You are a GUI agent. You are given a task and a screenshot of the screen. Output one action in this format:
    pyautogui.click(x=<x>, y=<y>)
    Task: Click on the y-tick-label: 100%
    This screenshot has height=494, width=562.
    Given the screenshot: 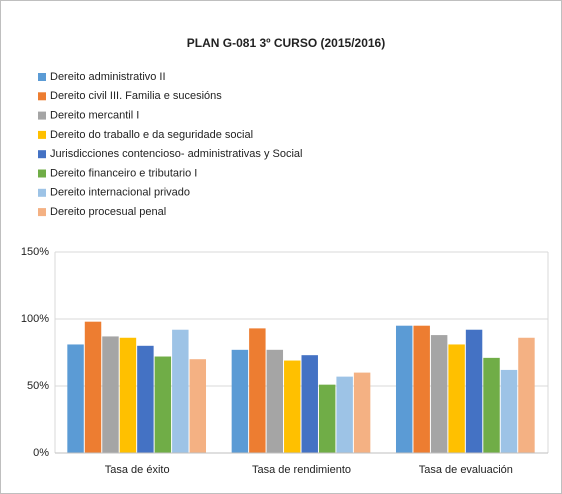 What is the action you would take?
    pyautogui.click(x=35, y=319)
    